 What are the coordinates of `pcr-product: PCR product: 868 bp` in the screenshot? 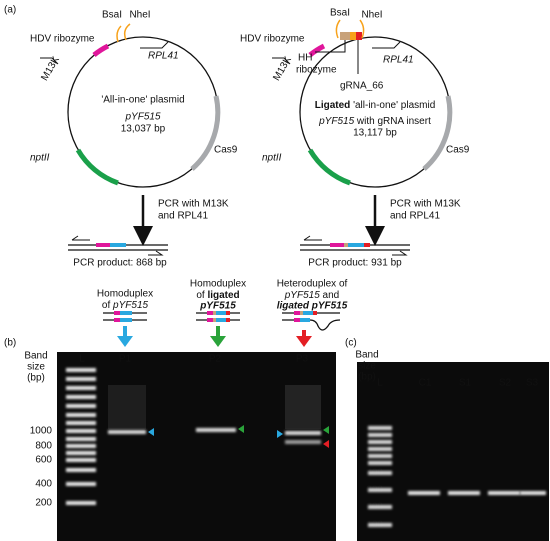 It's located at (120, 263).